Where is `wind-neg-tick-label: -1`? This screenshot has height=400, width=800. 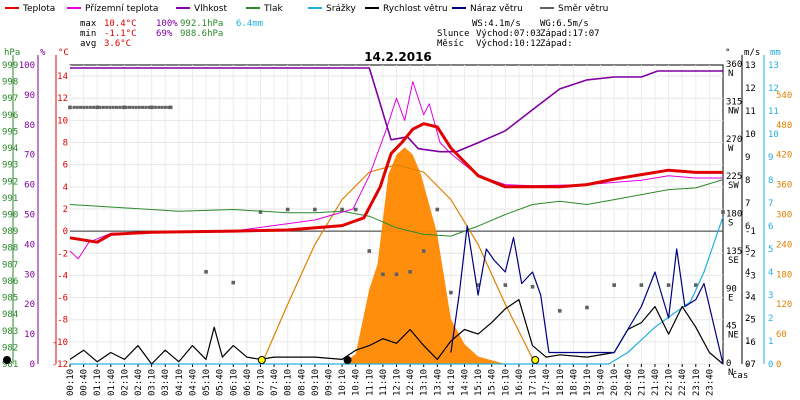 wind-neg-tick-label: -1 is located at coordinates (750, 232).